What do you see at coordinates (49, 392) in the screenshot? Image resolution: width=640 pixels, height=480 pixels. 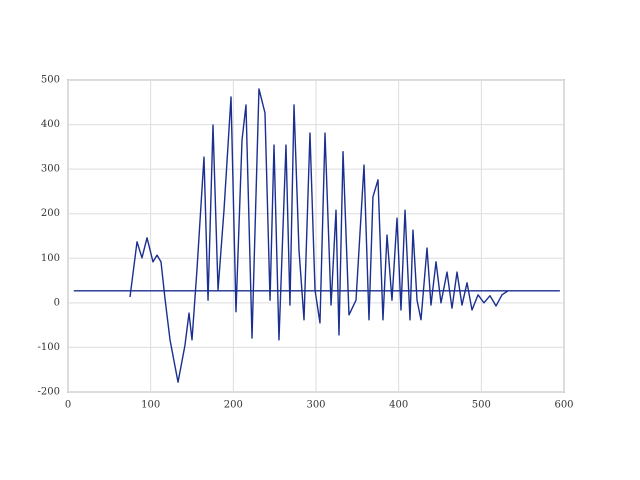 I see `y-tick-label: -200` at bounding box center [49, 392].